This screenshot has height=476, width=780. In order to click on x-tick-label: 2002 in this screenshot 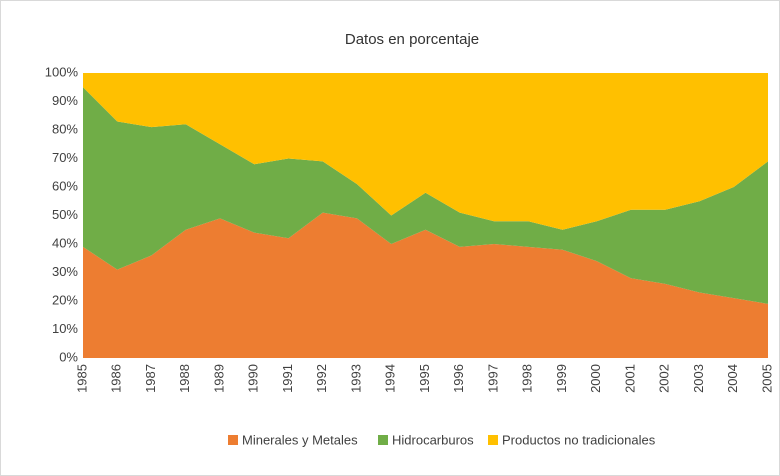, I will do `click(664, 378)`.